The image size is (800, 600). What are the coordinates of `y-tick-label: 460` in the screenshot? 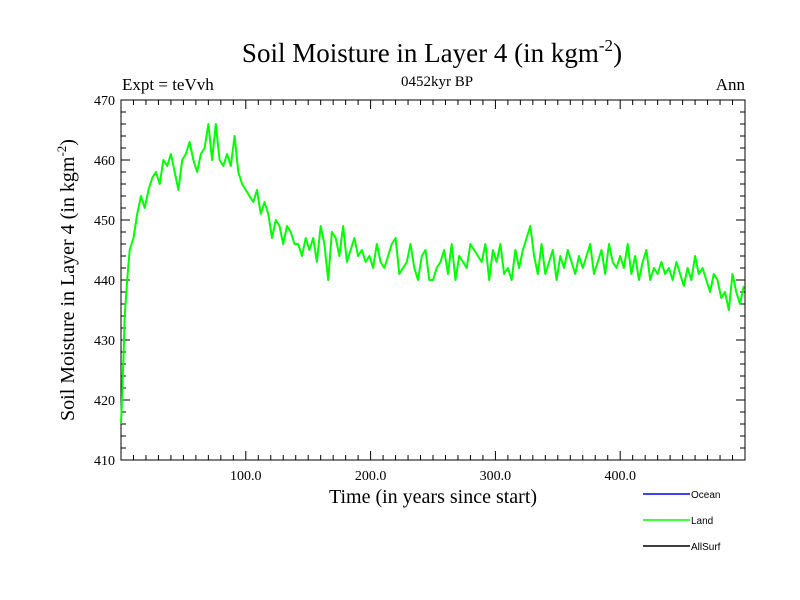 It's located at (104, 161).